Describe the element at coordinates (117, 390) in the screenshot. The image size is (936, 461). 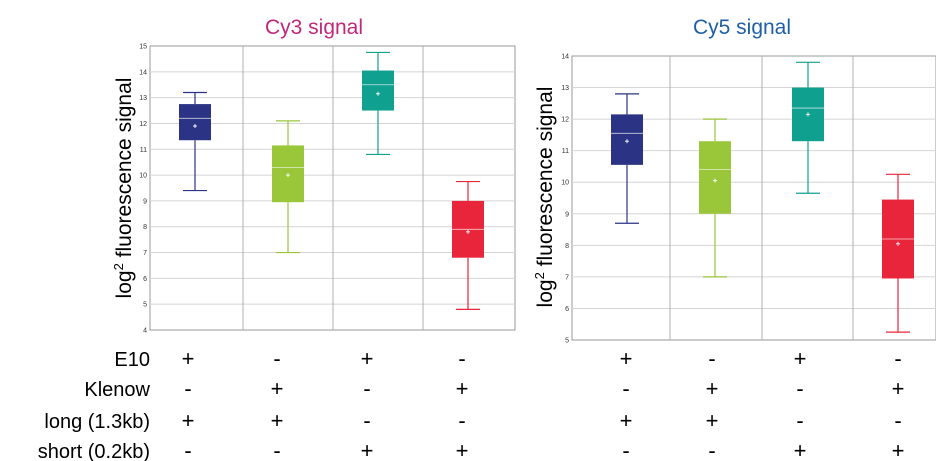
I see `condition-label: Klenow` at that location.